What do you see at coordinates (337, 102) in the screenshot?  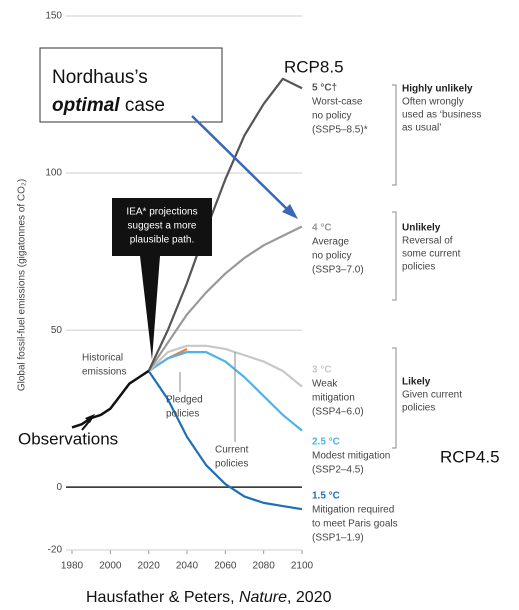 I see `scenario-text: Worst-case` at bounding box center [337, 102].